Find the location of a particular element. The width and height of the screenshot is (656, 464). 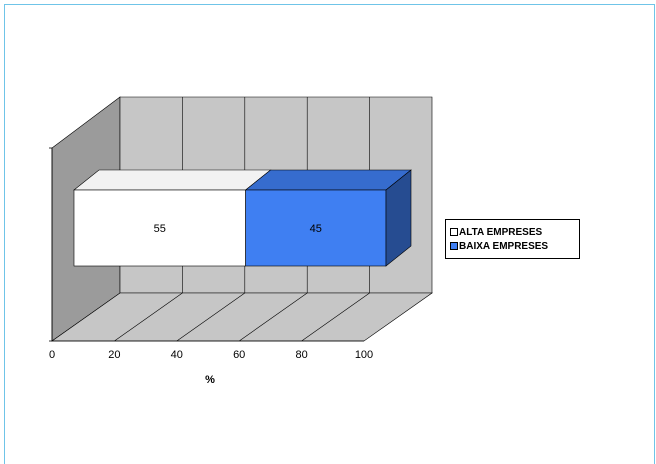

data-label-0: 55 is located at coordinates (160, 229).